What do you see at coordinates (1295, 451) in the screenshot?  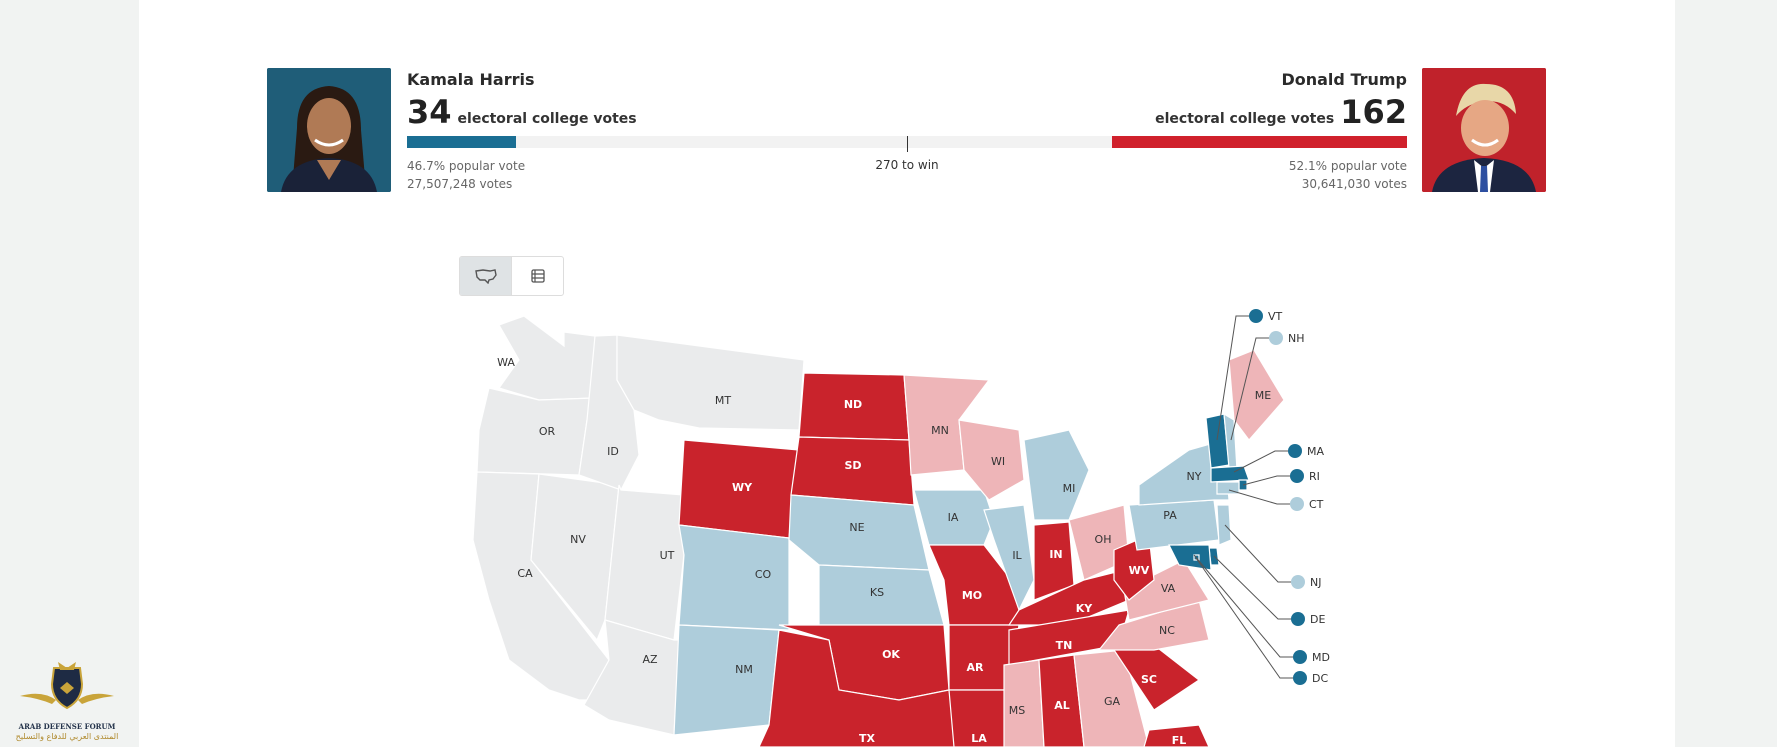 I see `callout-dot-ma` at bounding box center [1295, 451].